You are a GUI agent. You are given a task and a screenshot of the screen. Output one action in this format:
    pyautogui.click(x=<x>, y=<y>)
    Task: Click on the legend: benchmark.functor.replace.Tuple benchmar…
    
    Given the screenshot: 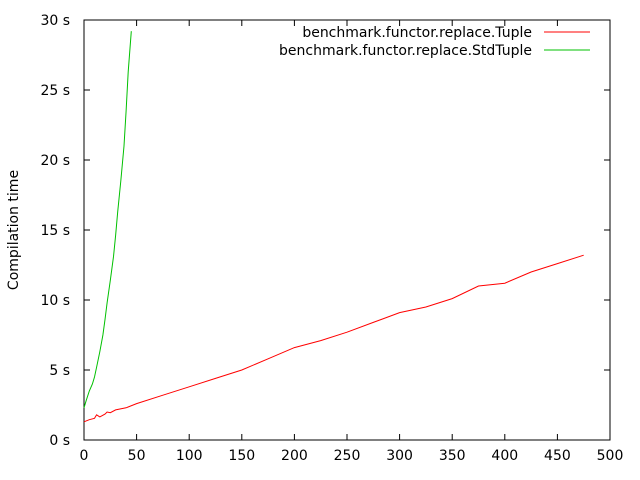 What is the action you would take?
    pyautogui.click(x=434, y=42)
    